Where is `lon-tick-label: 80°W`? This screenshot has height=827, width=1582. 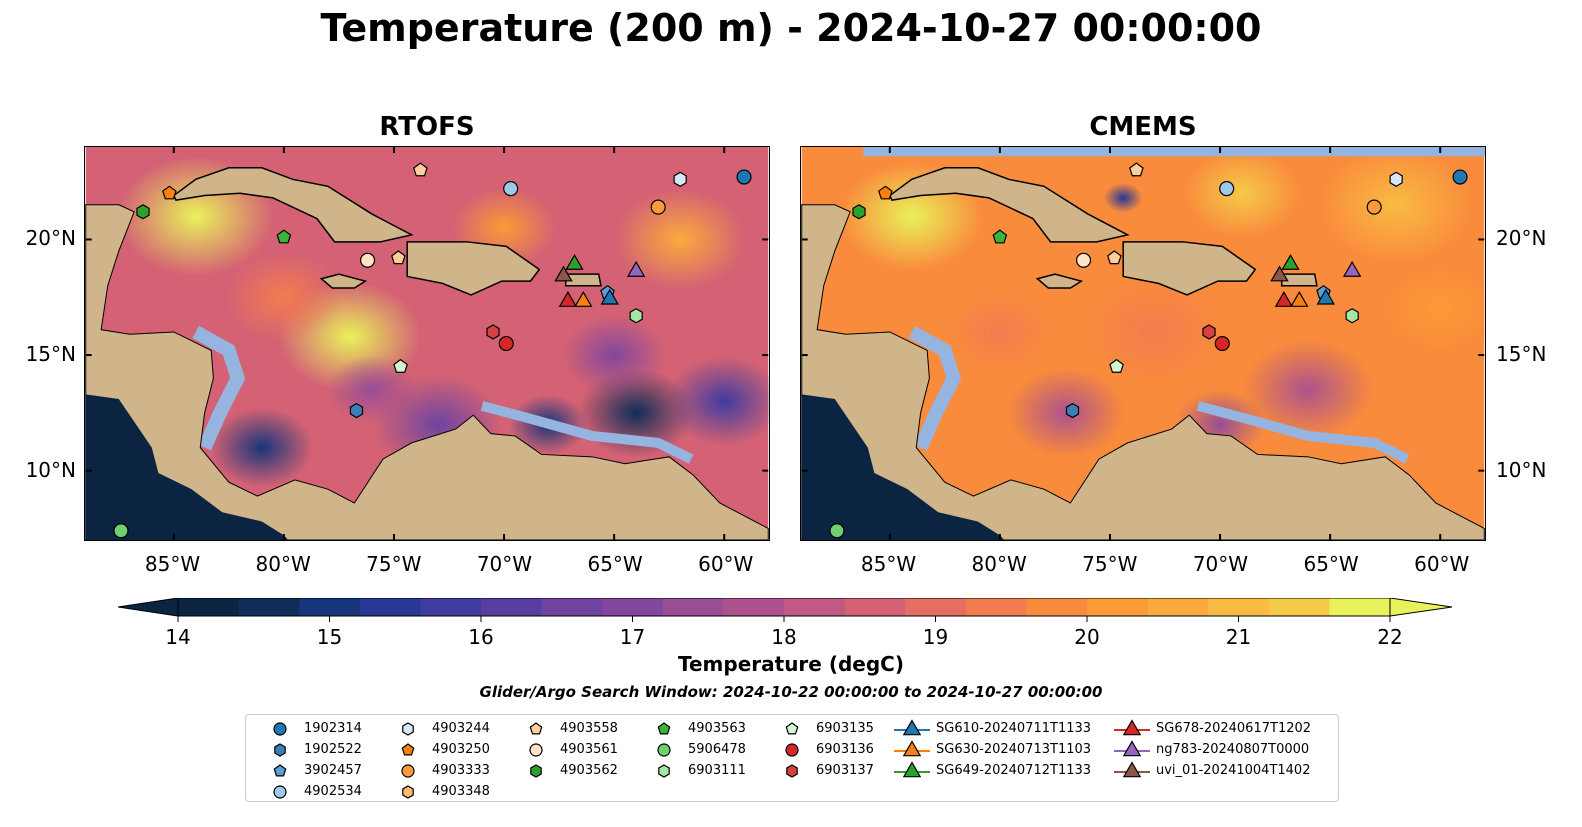
lon-tick-label: 80°W is located at coordinates (999, 564).